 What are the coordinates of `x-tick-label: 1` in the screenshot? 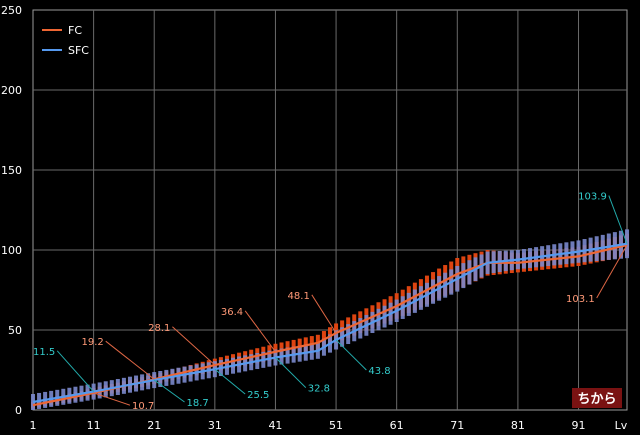 It's located at (33, 425).